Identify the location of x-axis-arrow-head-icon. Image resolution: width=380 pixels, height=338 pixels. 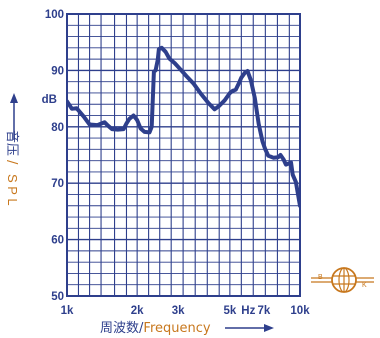
(269, 328).